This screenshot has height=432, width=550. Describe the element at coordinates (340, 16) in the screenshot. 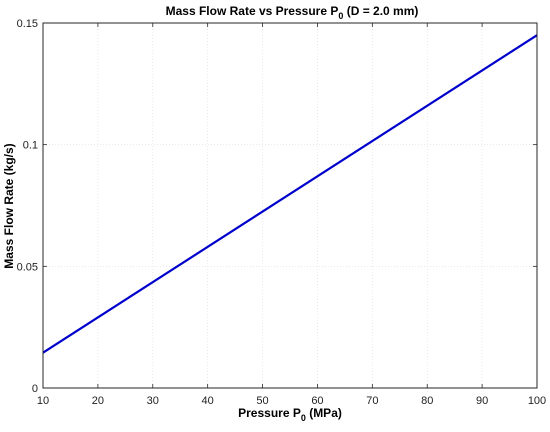

I see `chart-title-subscript: 0` at that location.